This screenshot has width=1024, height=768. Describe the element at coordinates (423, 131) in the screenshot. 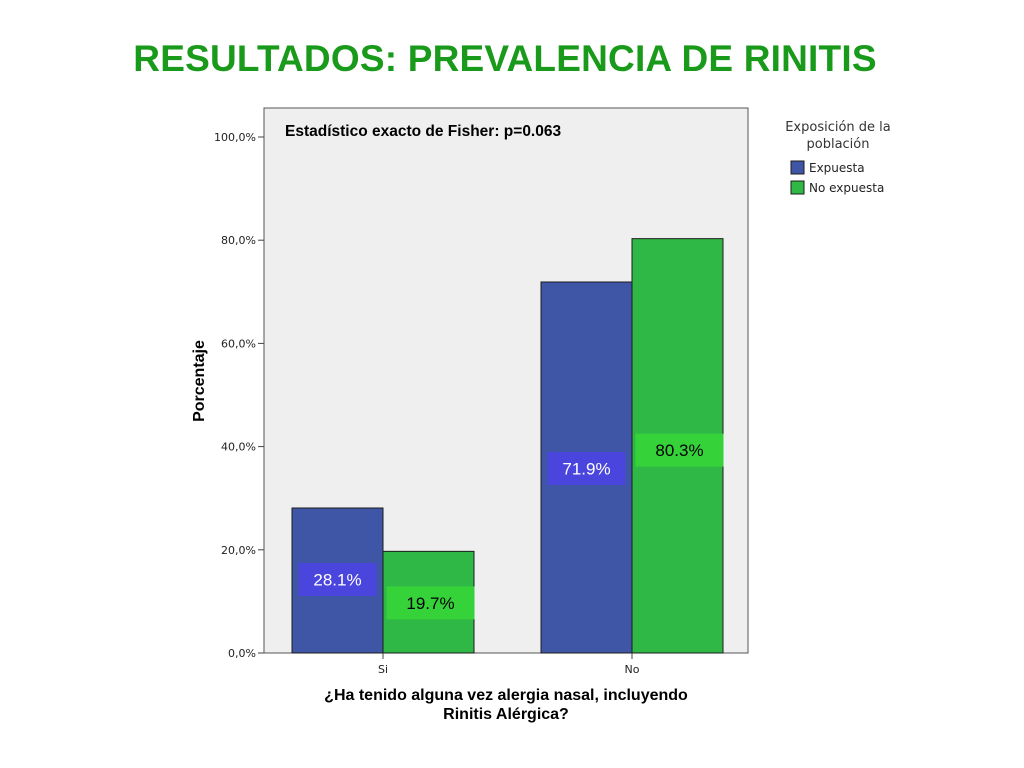

I see `fisher-annotation: Estadístico exacto de Fisher: p=0.063` at that location.